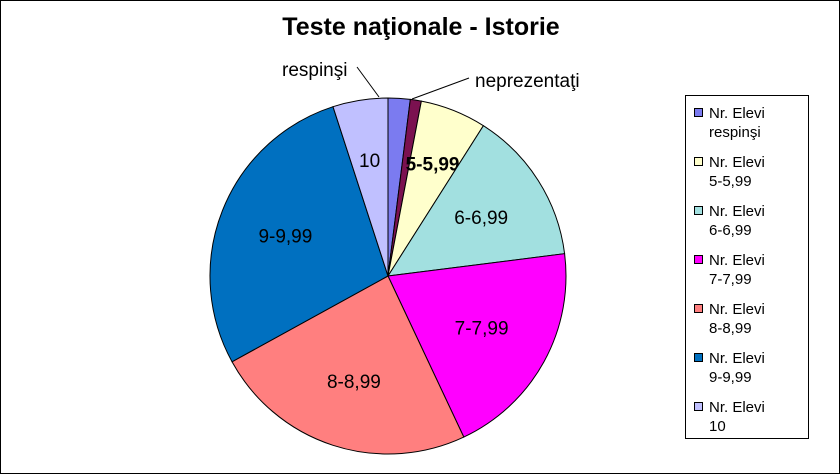  I want to click on slice-label-8-8-99: 8-8,99, so click(354, 382).